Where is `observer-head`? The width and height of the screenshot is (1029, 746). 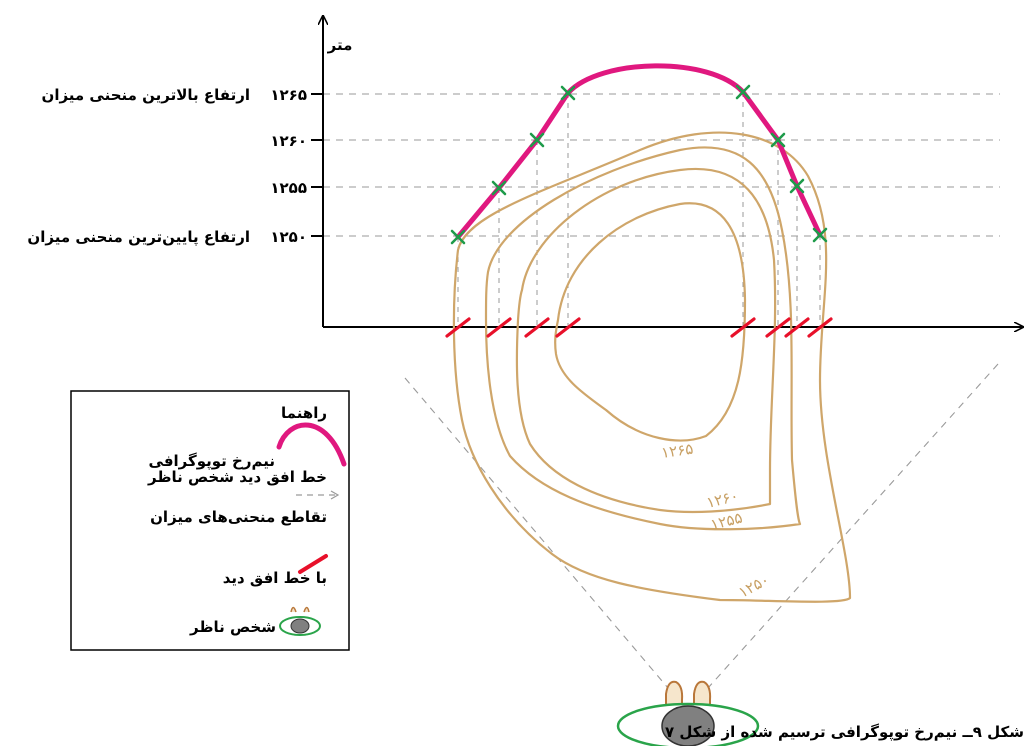 observer-head is located at coordinates (688, 725).